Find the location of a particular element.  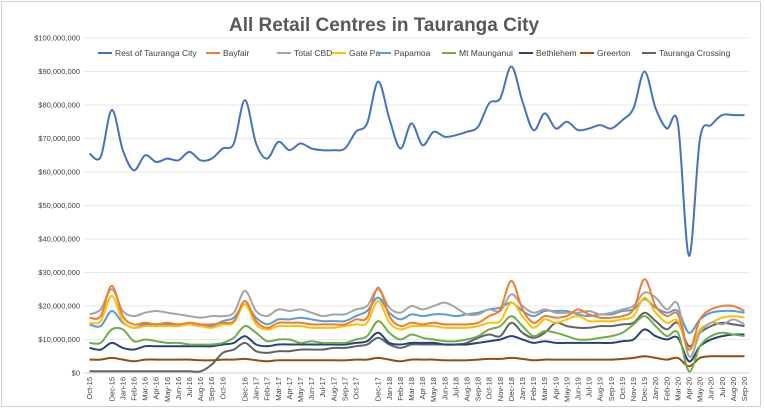

x-tick-label: Jul-18 is located at coordinates (455, 387).